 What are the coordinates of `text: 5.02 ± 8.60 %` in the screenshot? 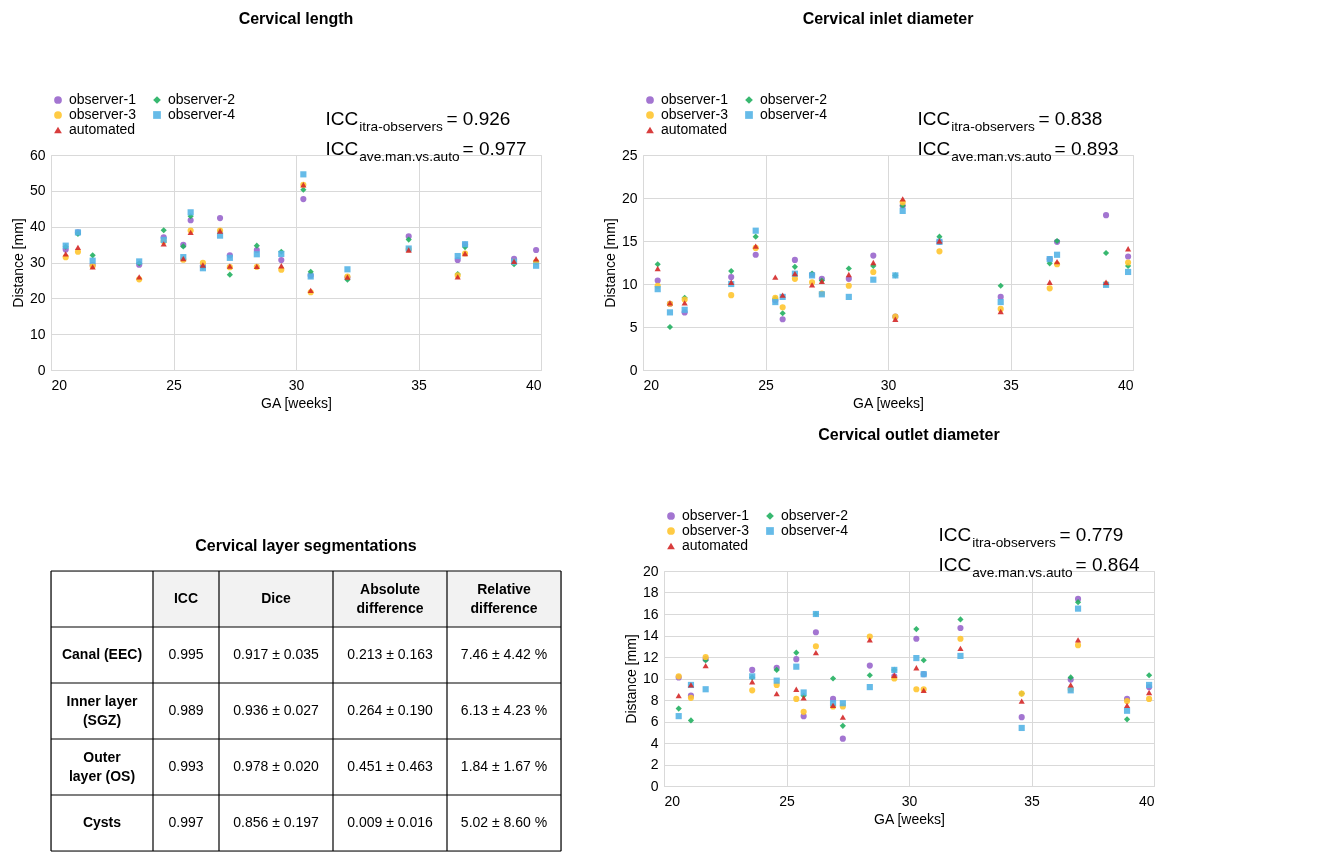 It's located at (504, 822).